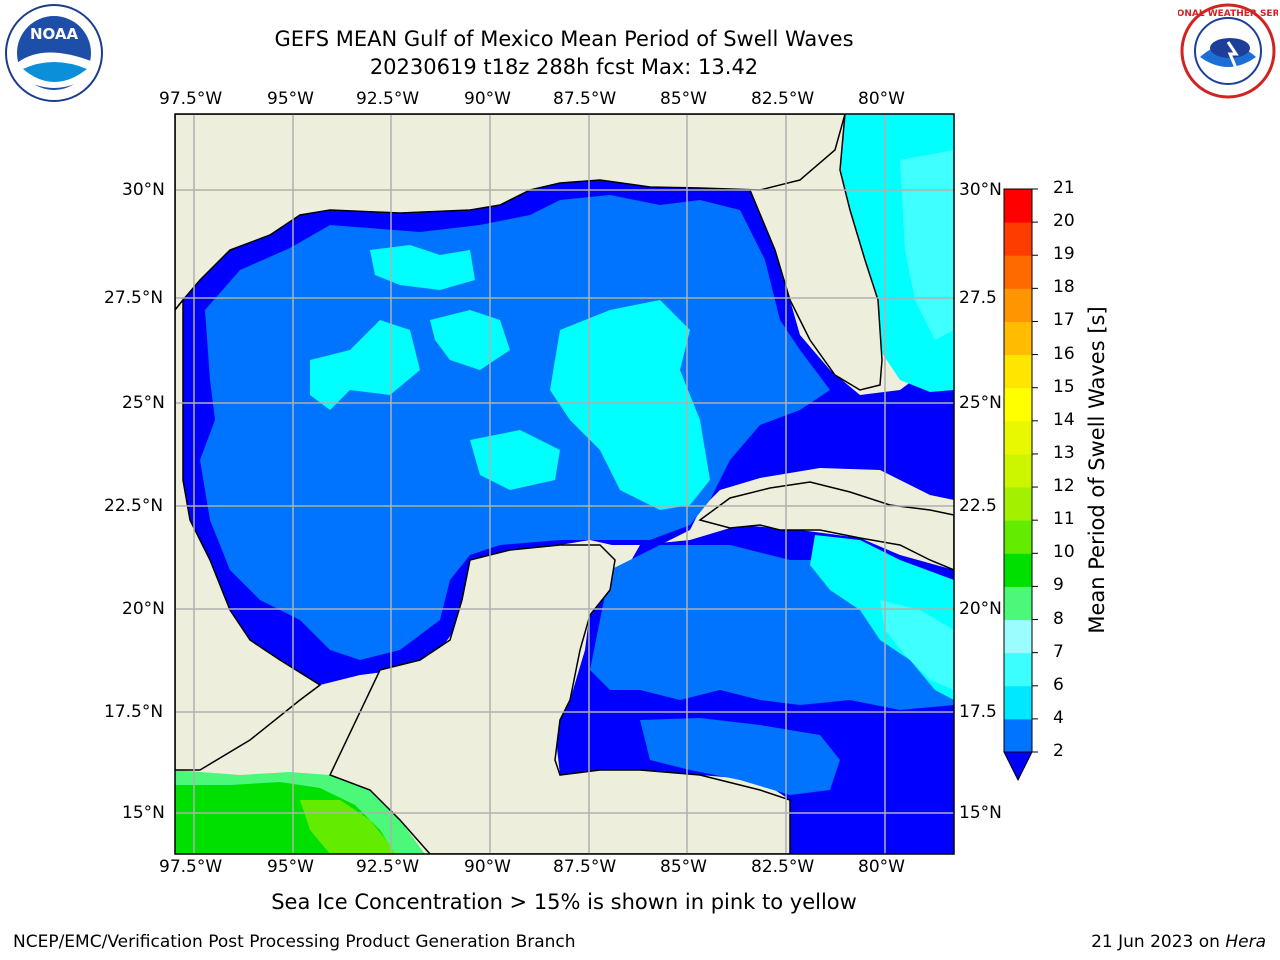 Image resolution: width=1280 pixels, height=960 pixels. Describe the element at coordinates (1064, 221) in the screenshot. I see `colorbar-label: 20` at that location.